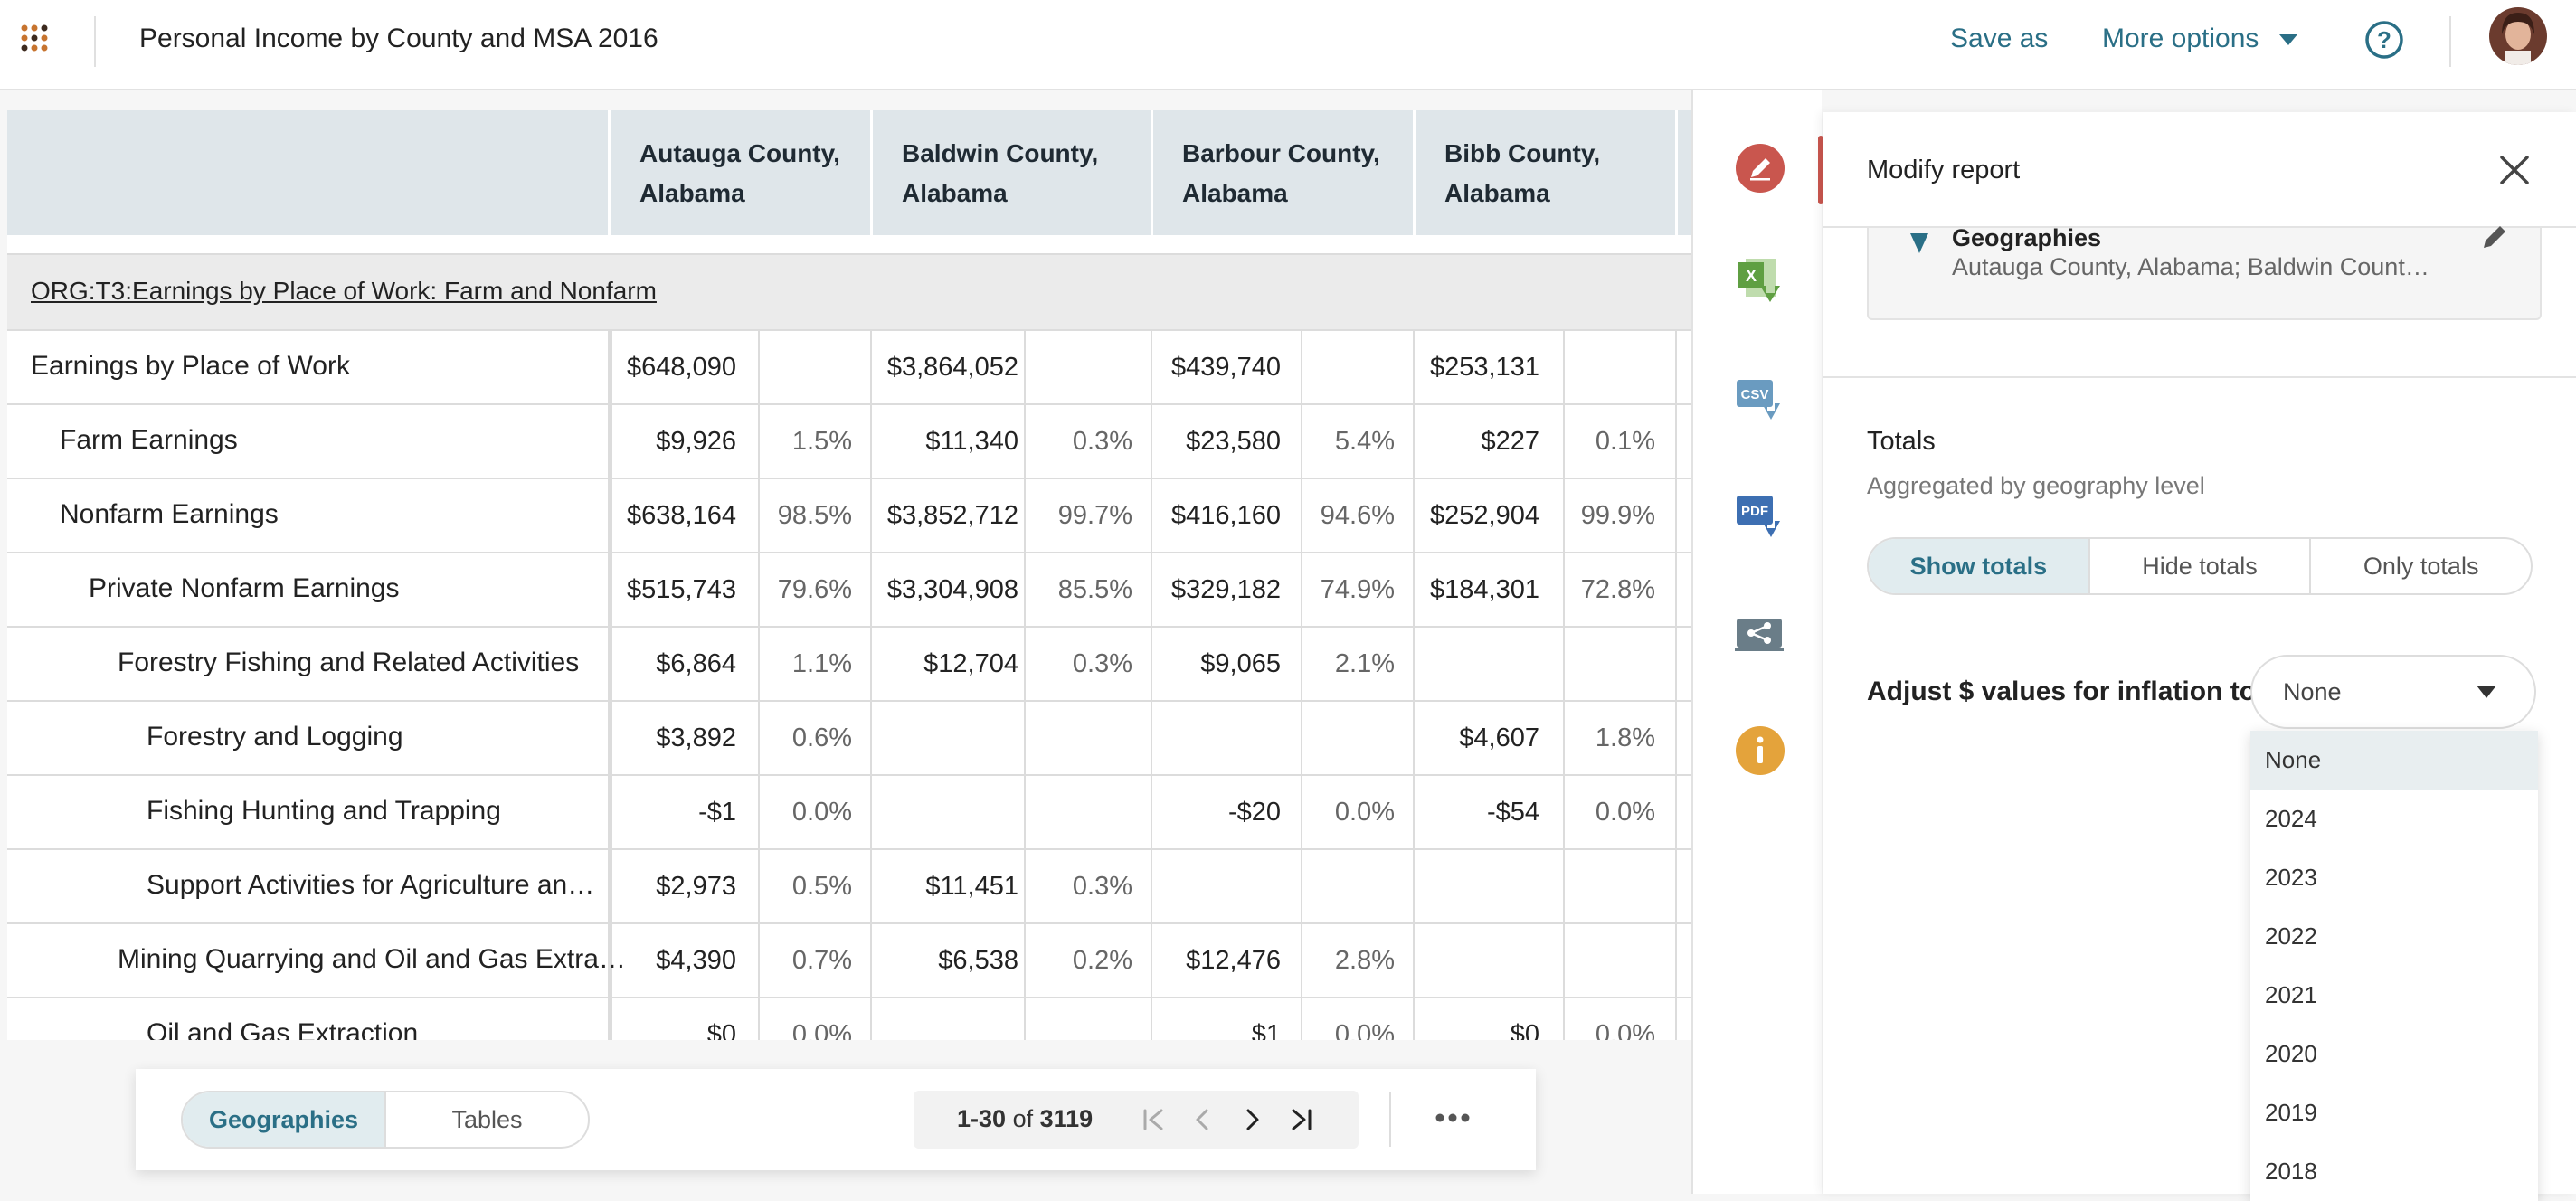  What do you see at coordinates (1203, 1120) in the screenshot?
I see `previous-page-icon` at bounding box center [1203, 1120].